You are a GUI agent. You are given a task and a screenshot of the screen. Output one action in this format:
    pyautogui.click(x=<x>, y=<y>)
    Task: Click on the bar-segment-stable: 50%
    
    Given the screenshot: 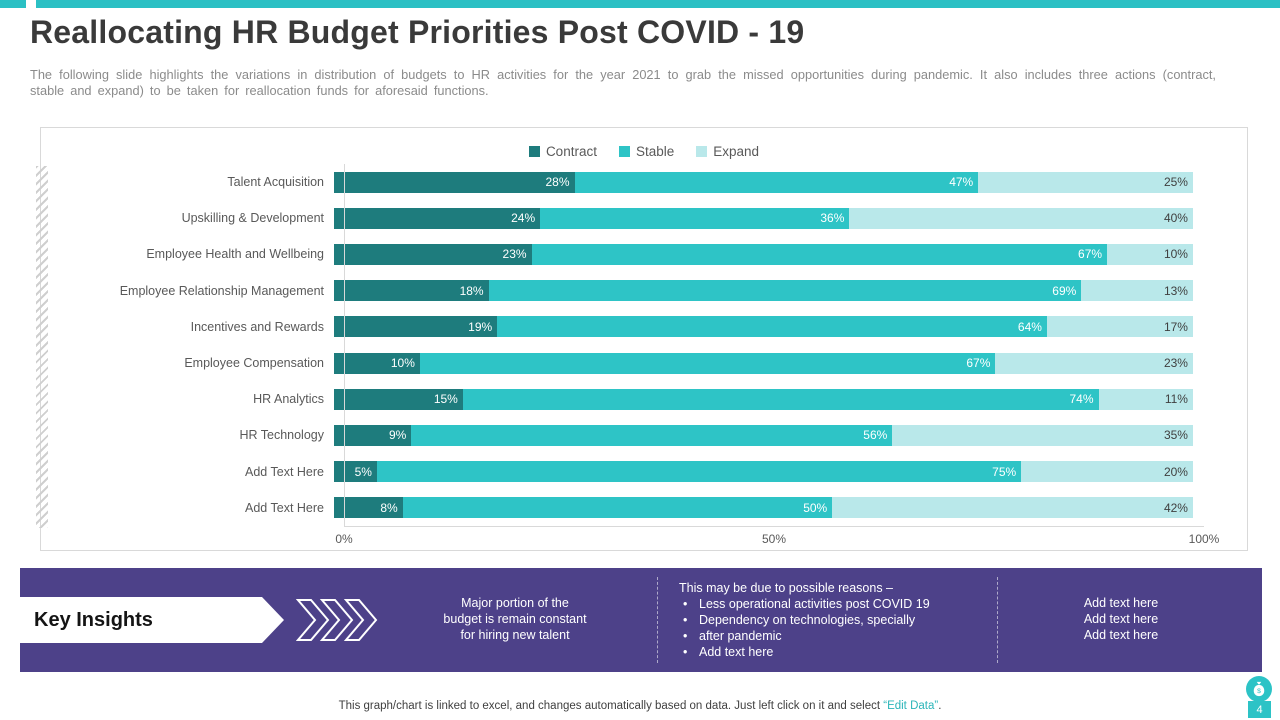 What is the action you would take?
    pyautogui.click(x=617, y=508)
    